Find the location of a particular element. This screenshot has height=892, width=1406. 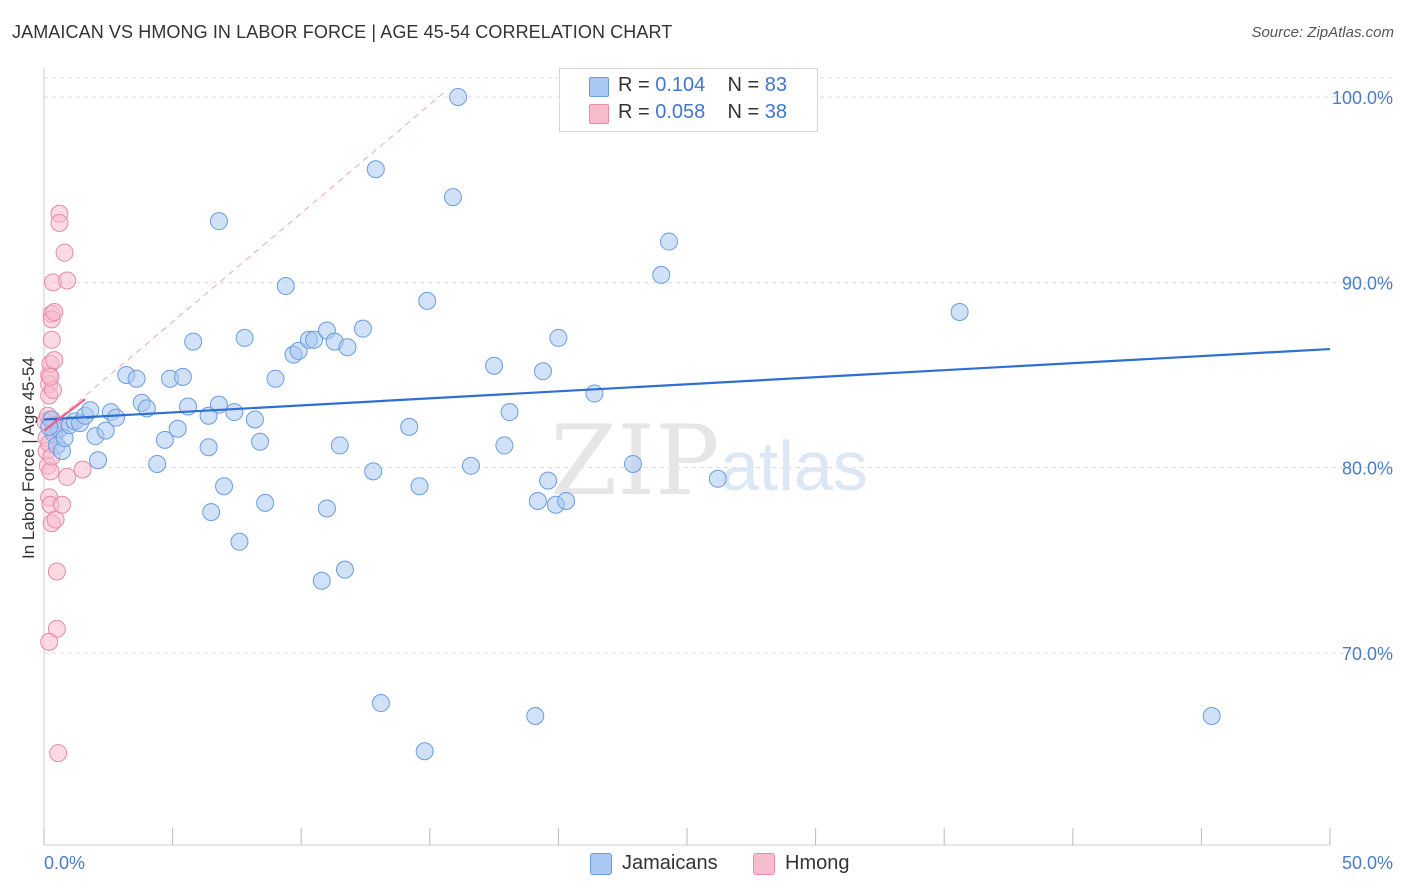

hmong-trend-line is located at coordinates (64, 415).